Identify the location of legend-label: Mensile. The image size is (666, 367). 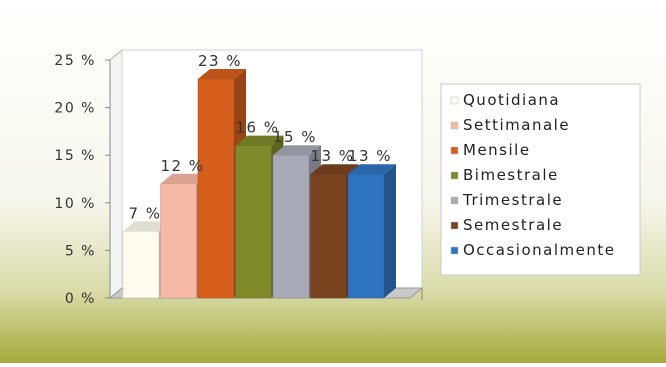
(497, 150).